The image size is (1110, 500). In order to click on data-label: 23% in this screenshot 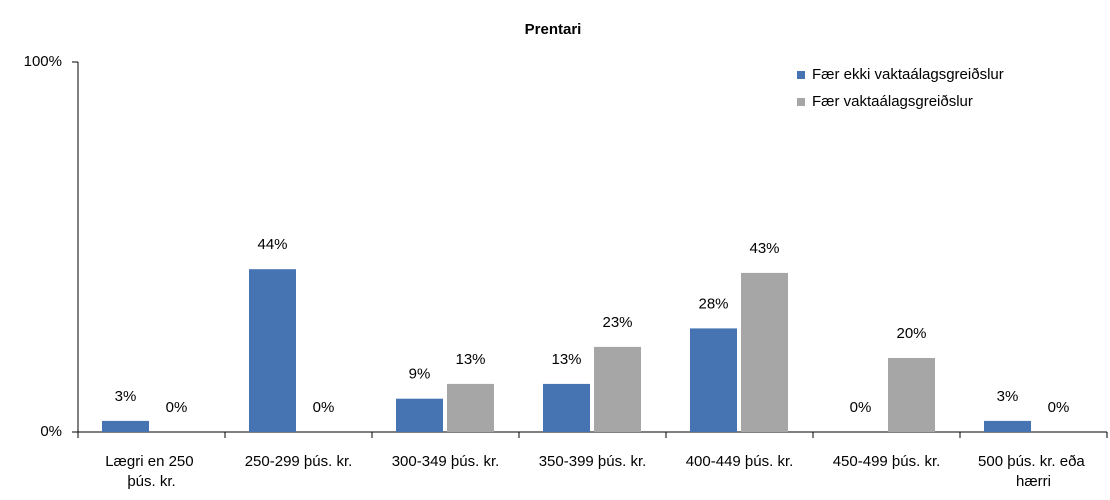, I will do `click(617, 322)`.